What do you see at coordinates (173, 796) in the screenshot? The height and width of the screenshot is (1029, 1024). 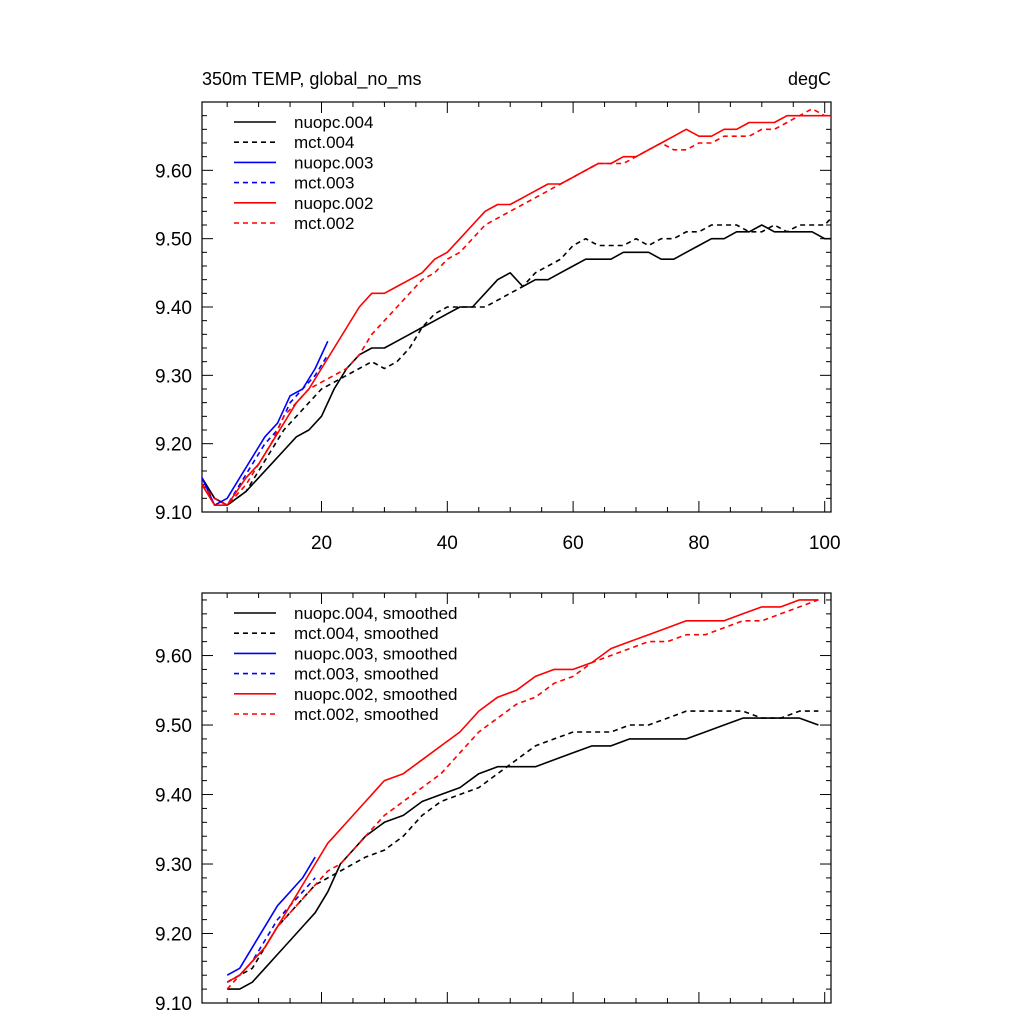 I see `panel-2-y-tick-label: 9.40` at bounding box center [173, 796].